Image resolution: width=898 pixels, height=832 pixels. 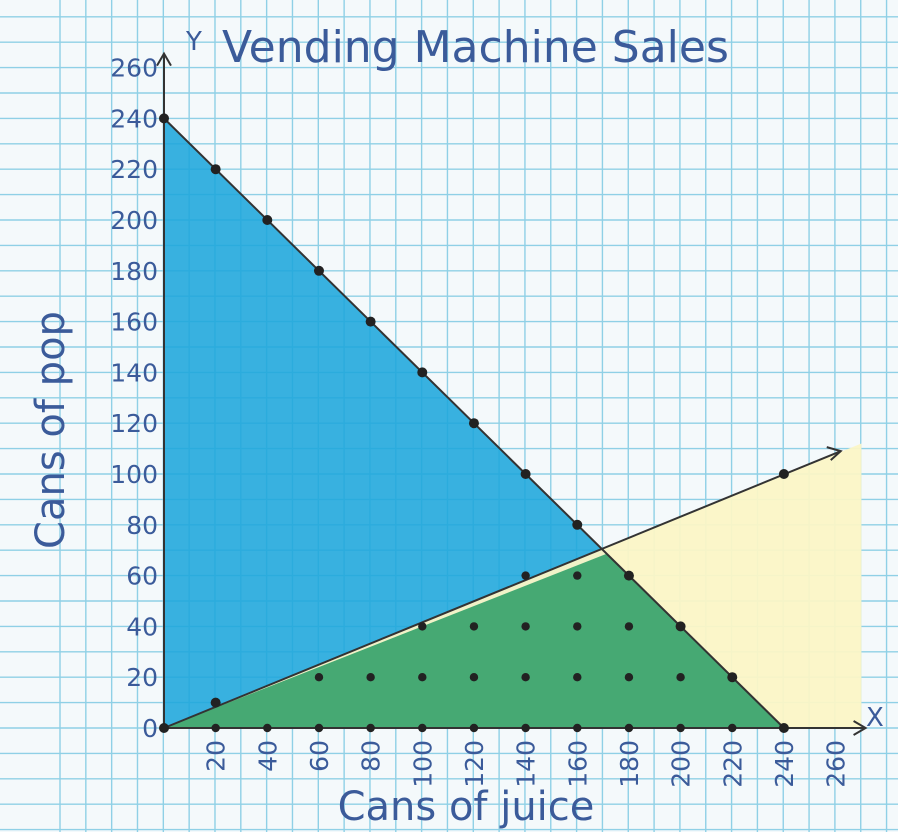 What do you see at coordinates (142, 576) in the screenshot?
I see `y-tick-label: 60` at bounding box center [142, 576].